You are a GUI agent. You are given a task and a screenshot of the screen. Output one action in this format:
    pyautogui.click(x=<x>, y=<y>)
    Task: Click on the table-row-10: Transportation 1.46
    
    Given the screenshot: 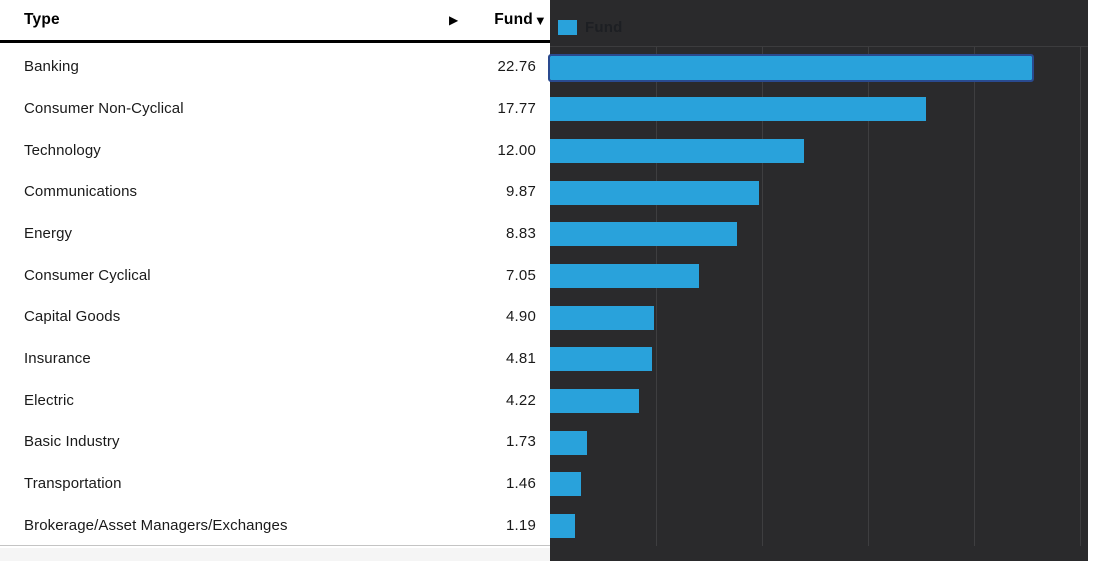 What is the action you would take?
    pyautogui.click(x=275, y=484)
    